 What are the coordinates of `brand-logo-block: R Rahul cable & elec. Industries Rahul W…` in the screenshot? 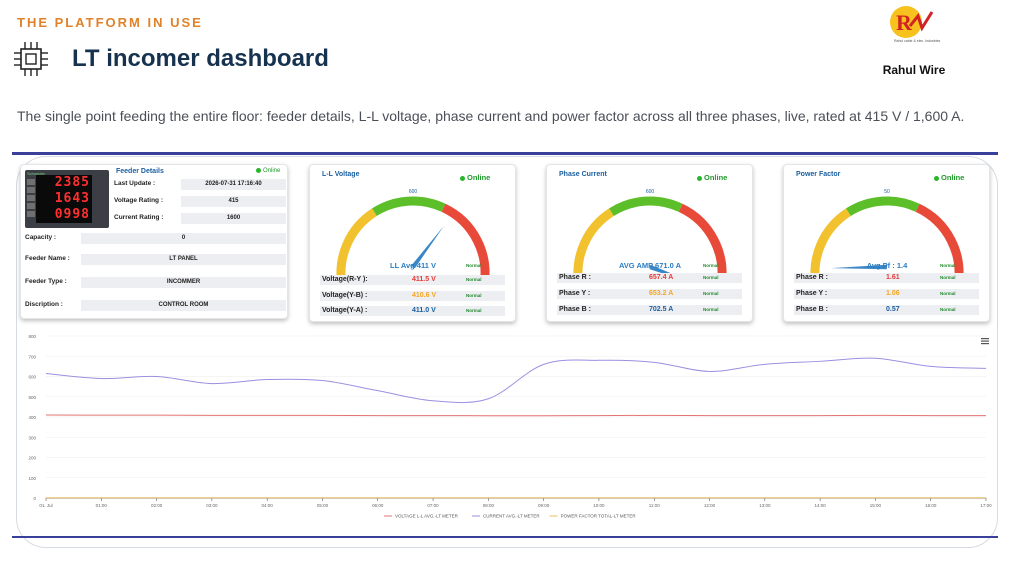 It's located at (914, 40).